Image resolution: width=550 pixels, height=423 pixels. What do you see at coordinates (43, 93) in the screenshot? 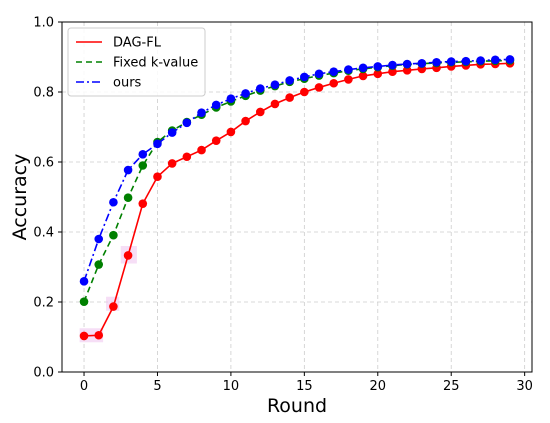
I see `y-tick-label: 0.8` at bounding box center [43, 93].